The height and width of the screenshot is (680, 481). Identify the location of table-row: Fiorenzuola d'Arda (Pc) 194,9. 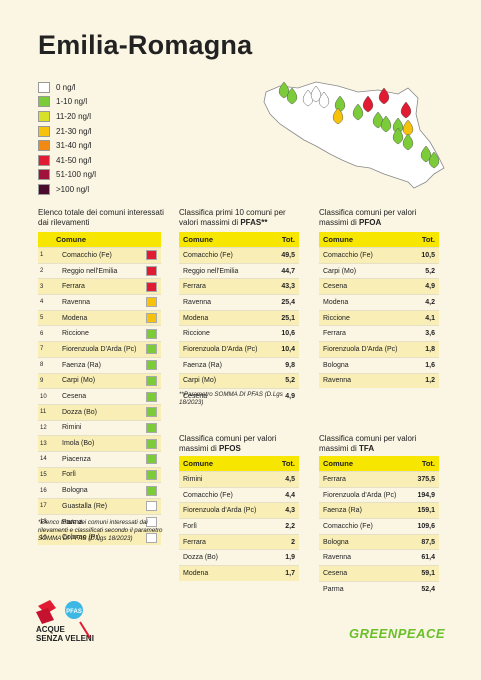
(379, 494).